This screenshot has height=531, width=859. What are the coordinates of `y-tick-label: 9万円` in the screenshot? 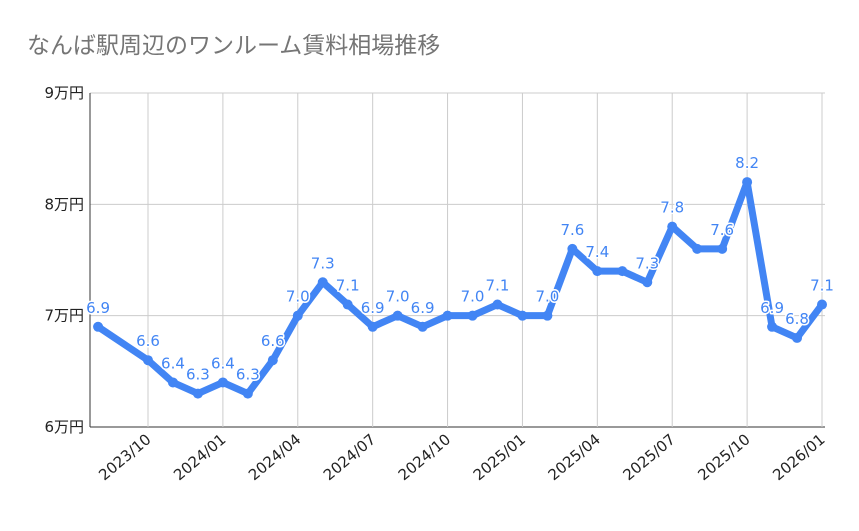 It's located at (64, 93).